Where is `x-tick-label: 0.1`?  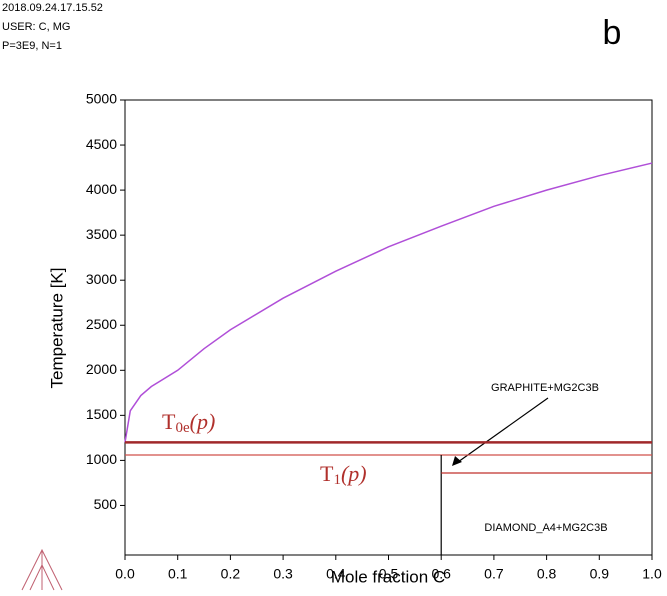
x-tick-label: 0.1 is located at coordinates (178, 574).